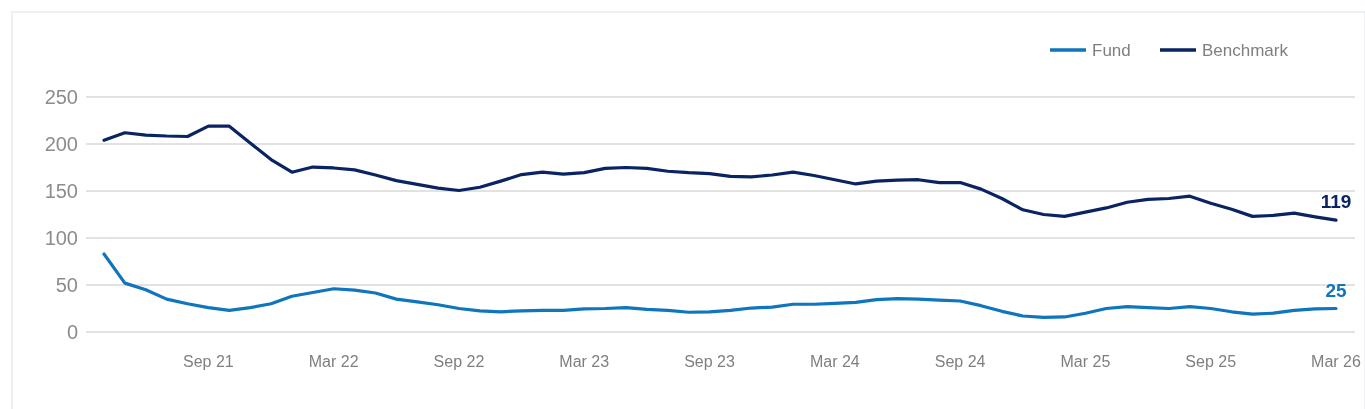  Describe the element at coordinates (72, 332) in the screenshot. I see `y-tick-label: 0` at that location.